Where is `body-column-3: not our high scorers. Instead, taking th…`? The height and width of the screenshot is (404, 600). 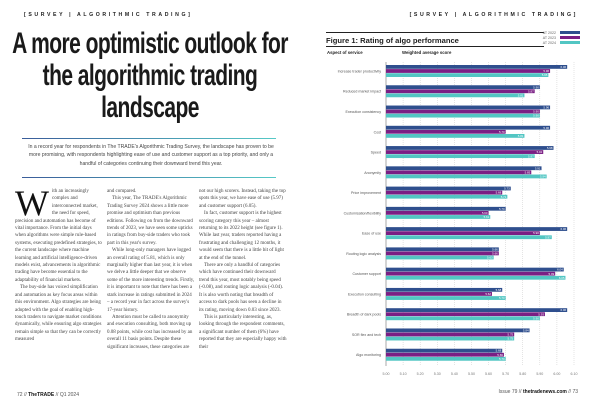
body-column-3: not our high scorers. Instead, taking th… is located at coordinates (243, 269).